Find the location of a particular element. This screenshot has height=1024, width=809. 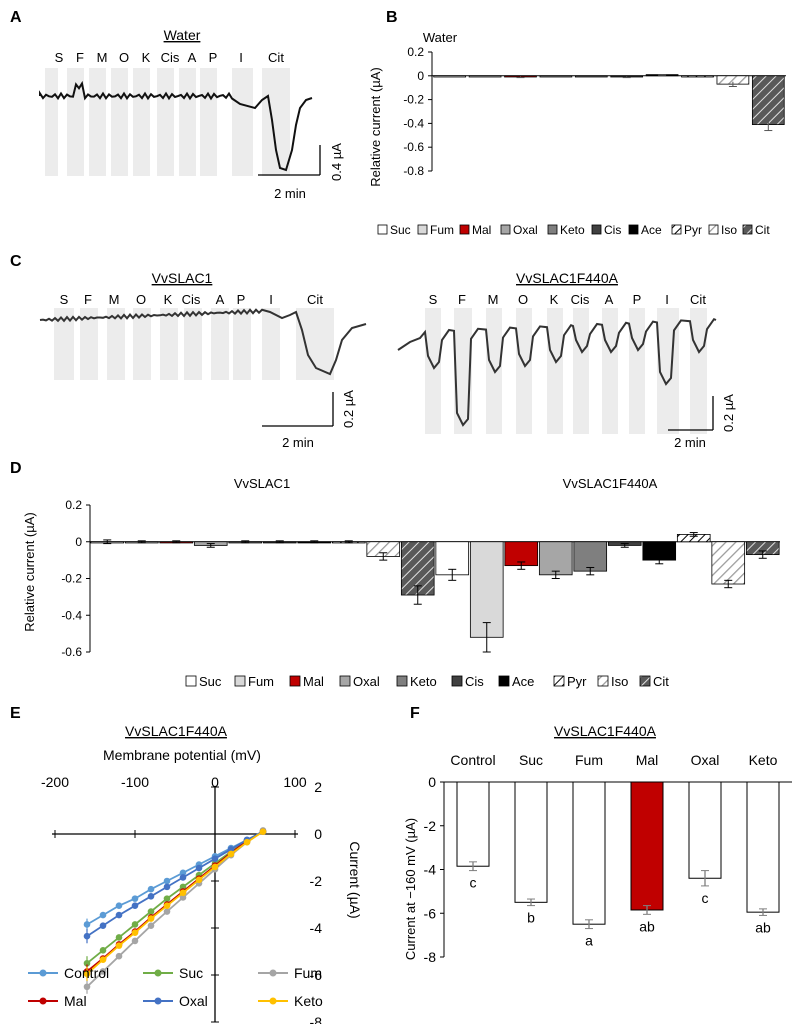

panel-c-left-scale-y-label: 0.2 µA is located at coordinates (348, 409).